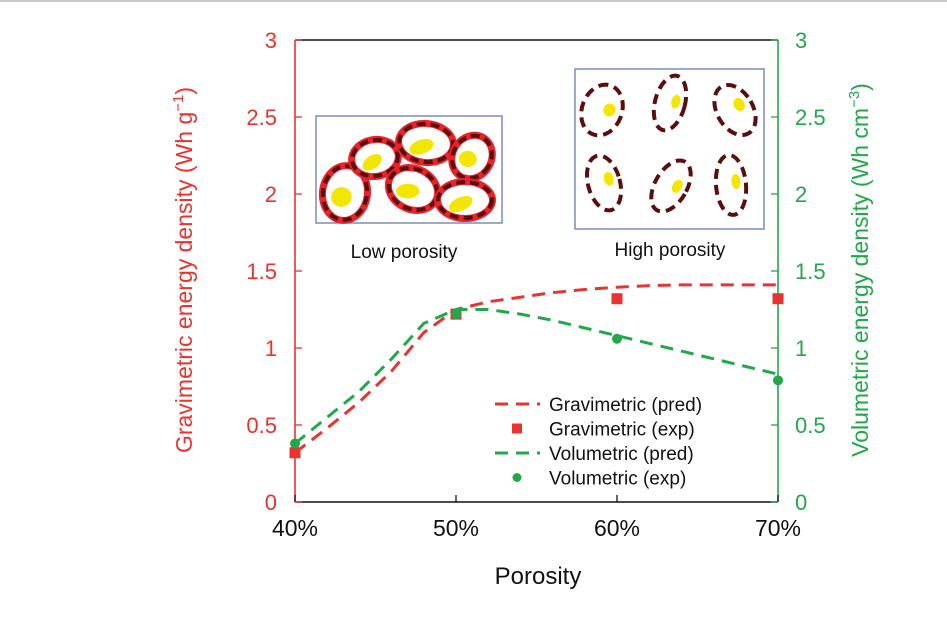 Image resolution: width=947 pixels, height=617 pixels. What do you see at coordinates (536, 376) in the screenshot?
I see `series-line-volumetric-pred` at bounding box center [536, 376].